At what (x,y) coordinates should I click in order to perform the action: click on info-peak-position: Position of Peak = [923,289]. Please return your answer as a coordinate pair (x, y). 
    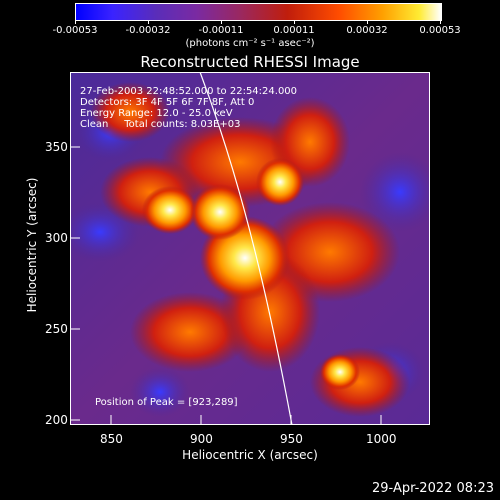
    Looking at the image, I should click on (166, 402).